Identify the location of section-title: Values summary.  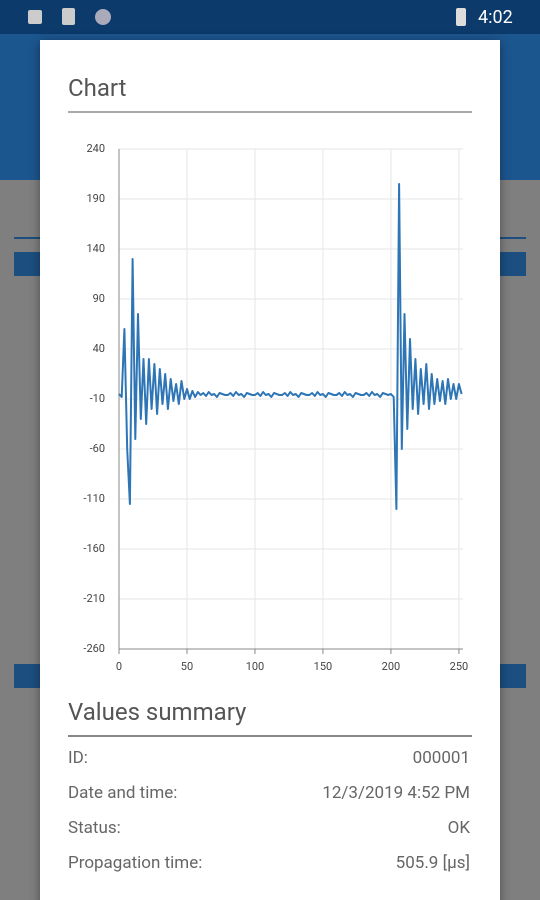
(157, 712).